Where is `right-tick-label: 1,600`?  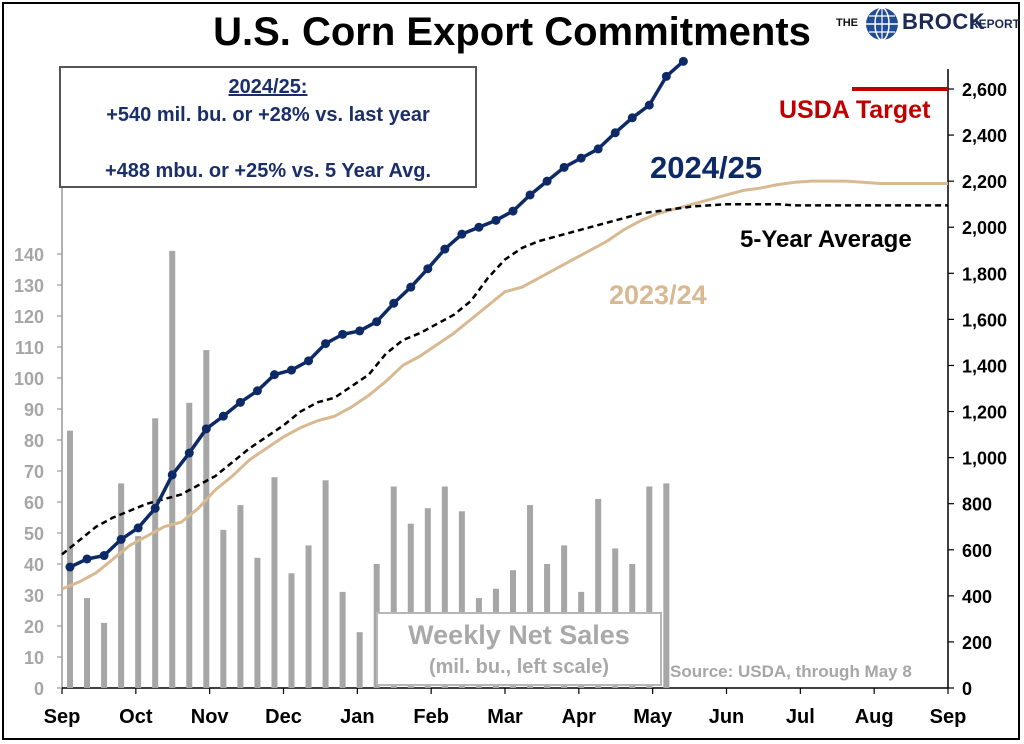
right-tick-label: 1,600 is located at coordinates (984, 320).